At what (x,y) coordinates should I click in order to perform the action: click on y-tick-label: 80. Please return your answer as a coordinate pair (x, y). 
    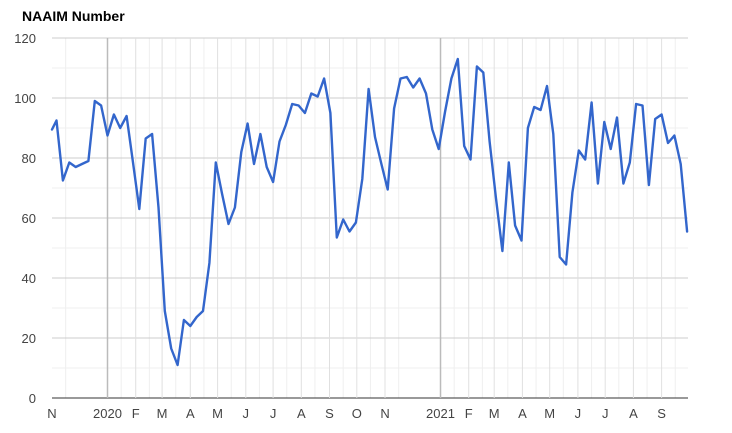
    Looking at the image, I should click on (29, 158).